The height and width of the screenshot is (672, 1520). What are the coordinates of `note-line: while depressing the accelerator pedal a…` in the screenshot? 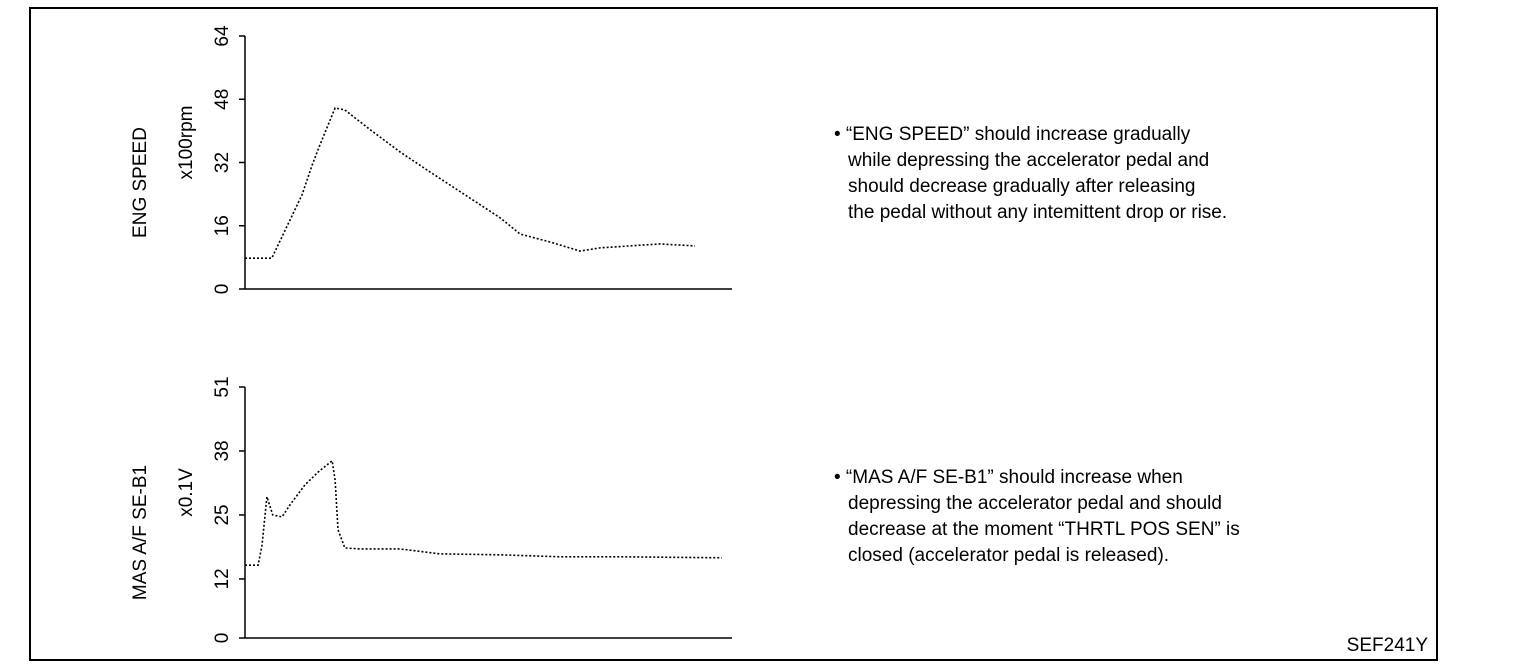 It's located at (1028, 160).